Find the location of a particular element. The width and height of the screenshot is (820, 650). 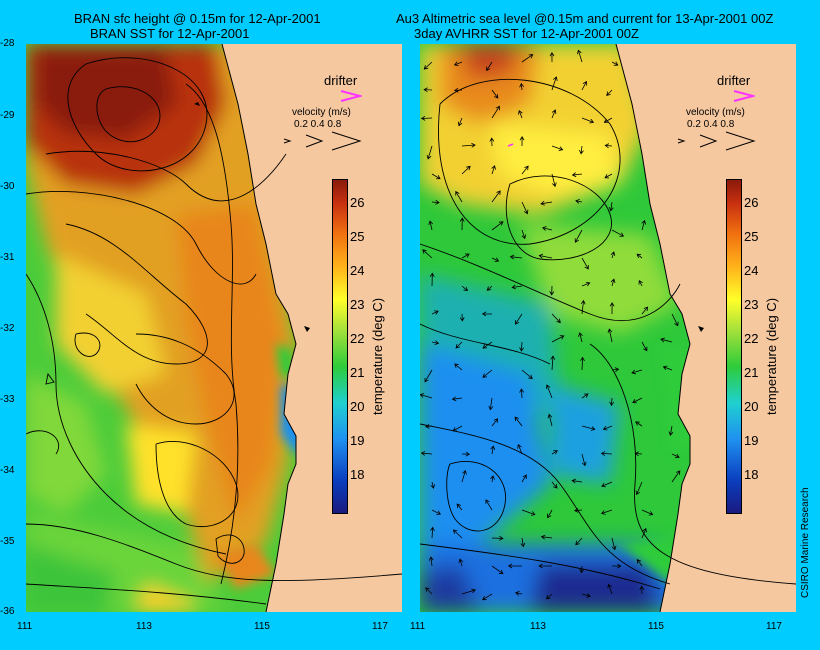

lat-label: -33 is located at coordinates (7, 399).